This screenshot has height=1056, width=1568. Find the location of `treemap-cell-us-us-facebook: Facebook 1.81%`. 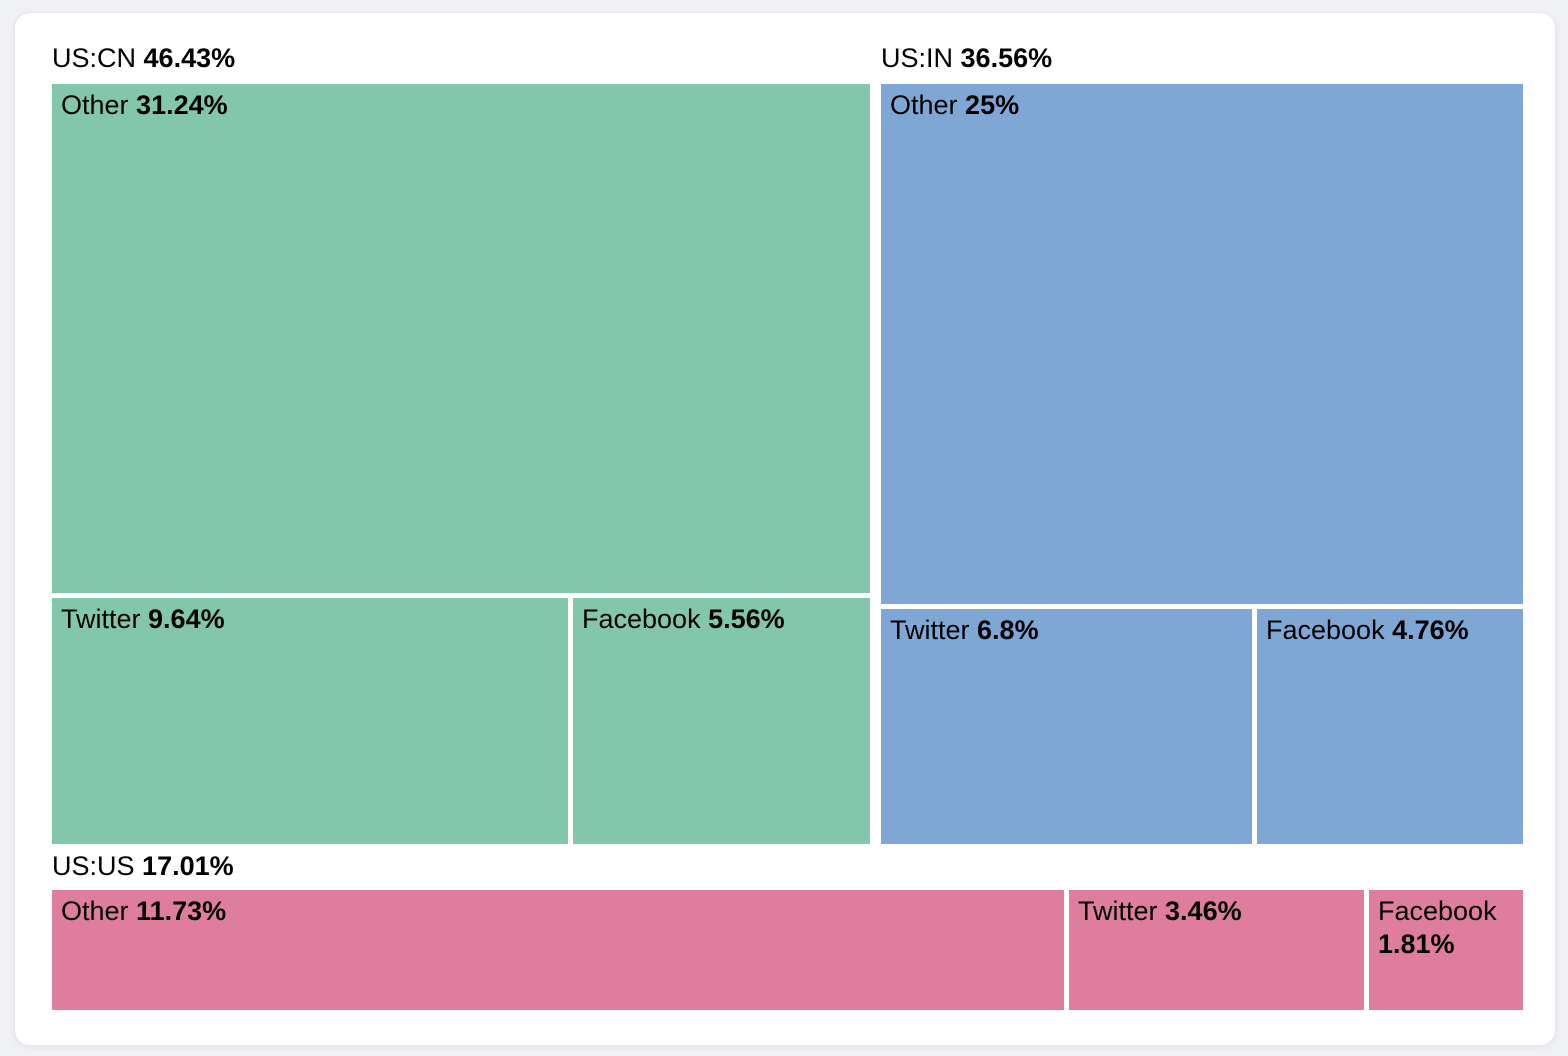

treemap-cell-us-us-facebook: Facebook 1.81% is located at coordinates (1446, 950).